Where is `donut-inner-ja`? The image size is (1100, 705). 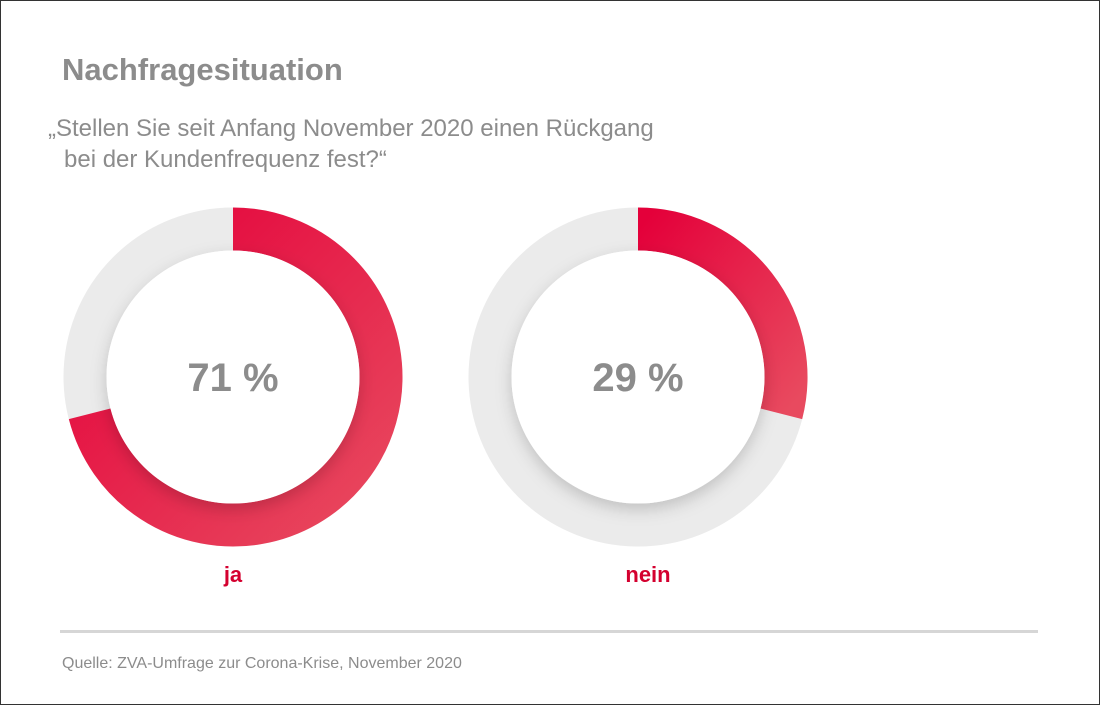 donut-inner-ja is located at coordinates (233, 377).